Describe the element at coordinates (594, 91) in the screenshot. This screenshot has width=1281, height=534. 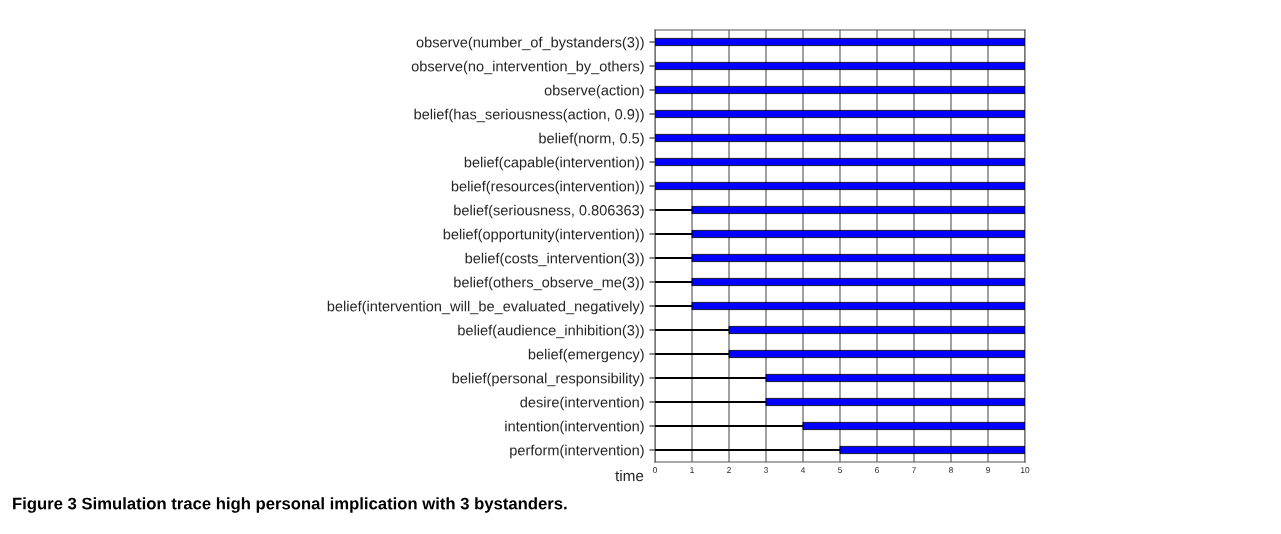
I see `y-tick-label: observe(action)` at that location.